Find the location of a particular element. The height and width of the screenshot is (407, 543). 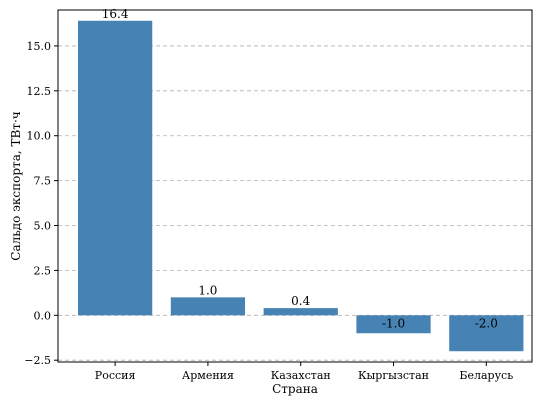

y-tick-label: 2.5 is located at coordinates (43, 270).